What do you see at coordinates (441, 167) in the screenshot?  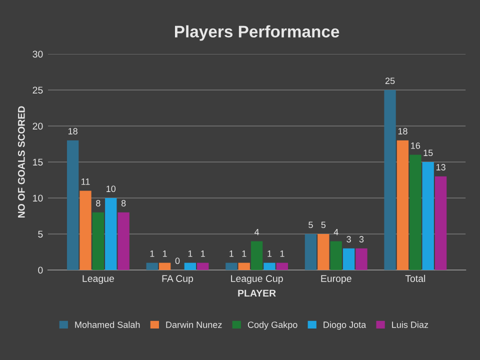 I see `data-label: 13` at bounding box center [441, 167].